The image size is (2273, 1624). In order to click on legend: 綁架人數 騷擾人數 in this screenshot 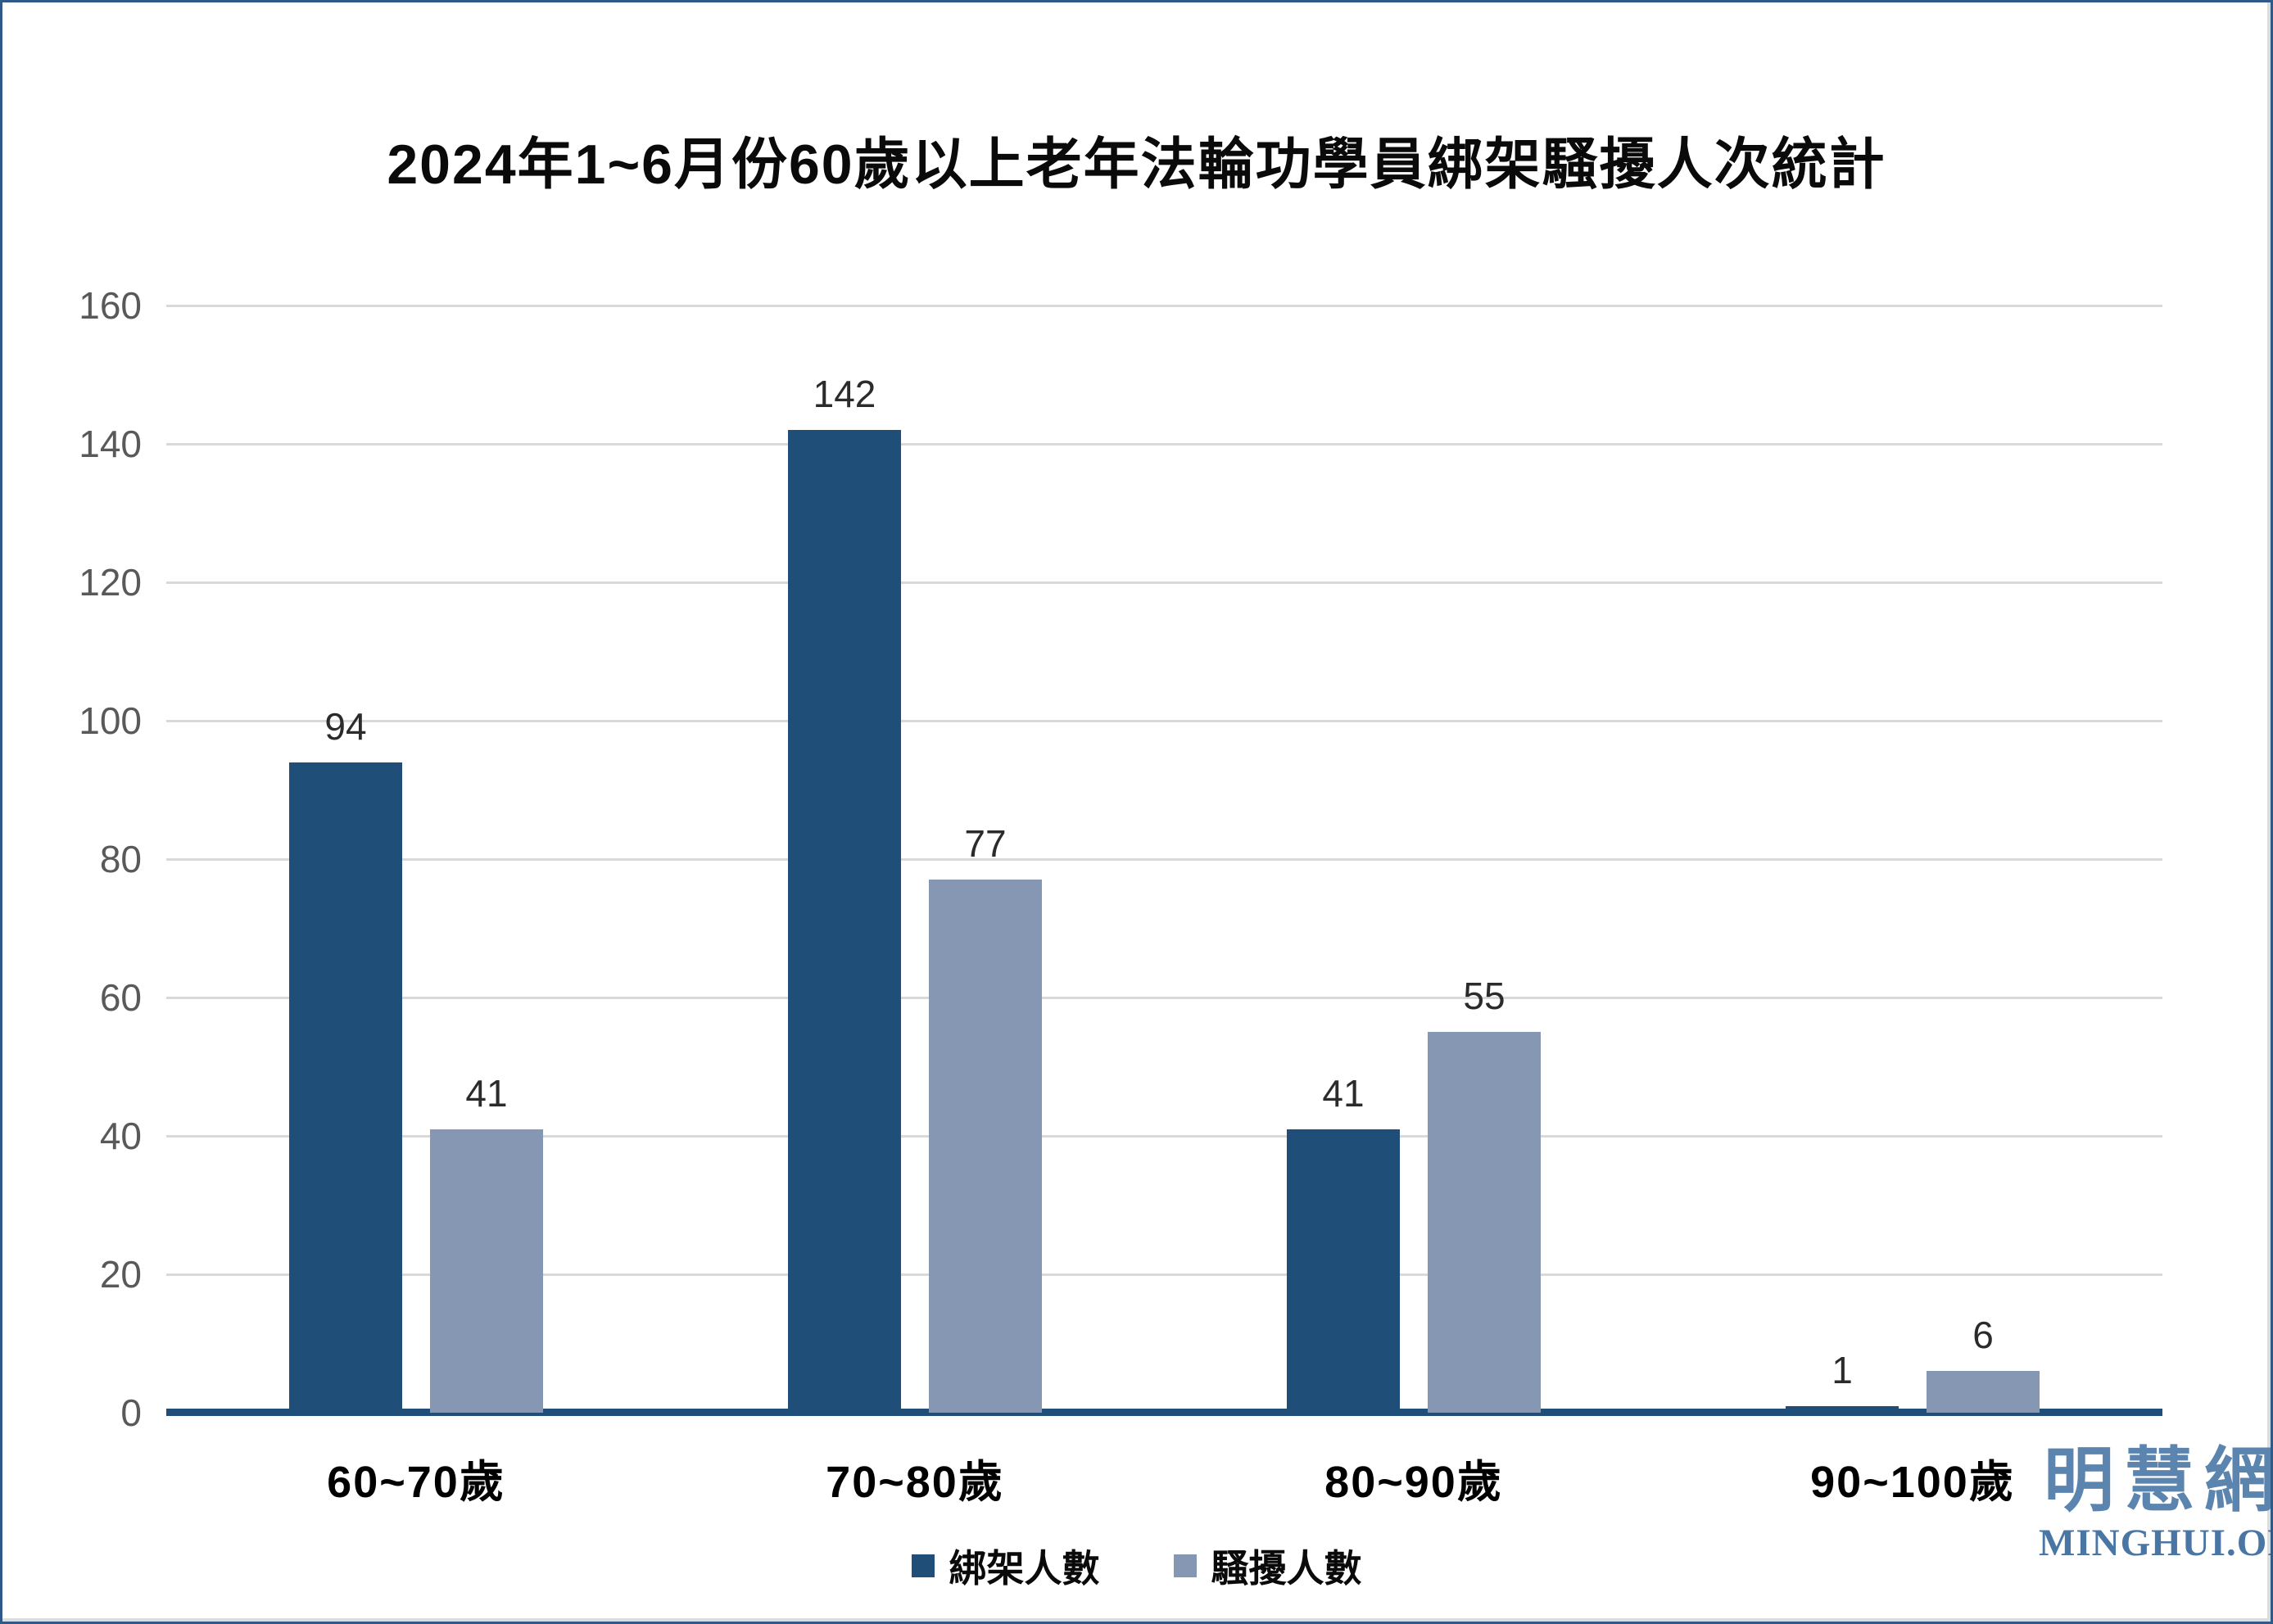, I will do `click(1136, 1566)`.